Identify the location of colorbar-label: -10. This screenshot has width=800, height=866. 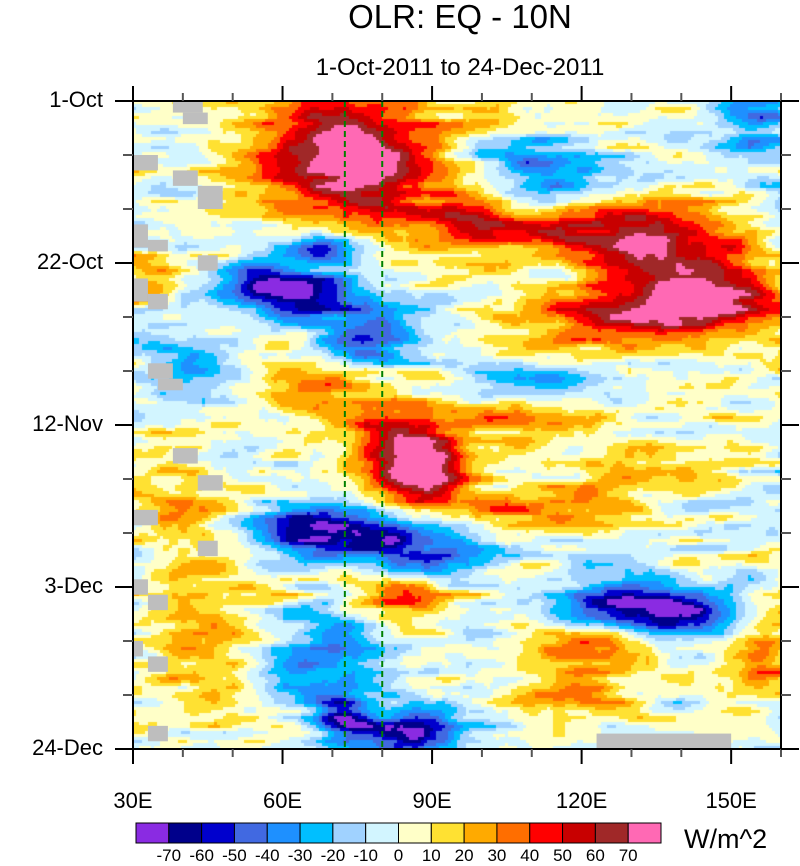
(365, 855).